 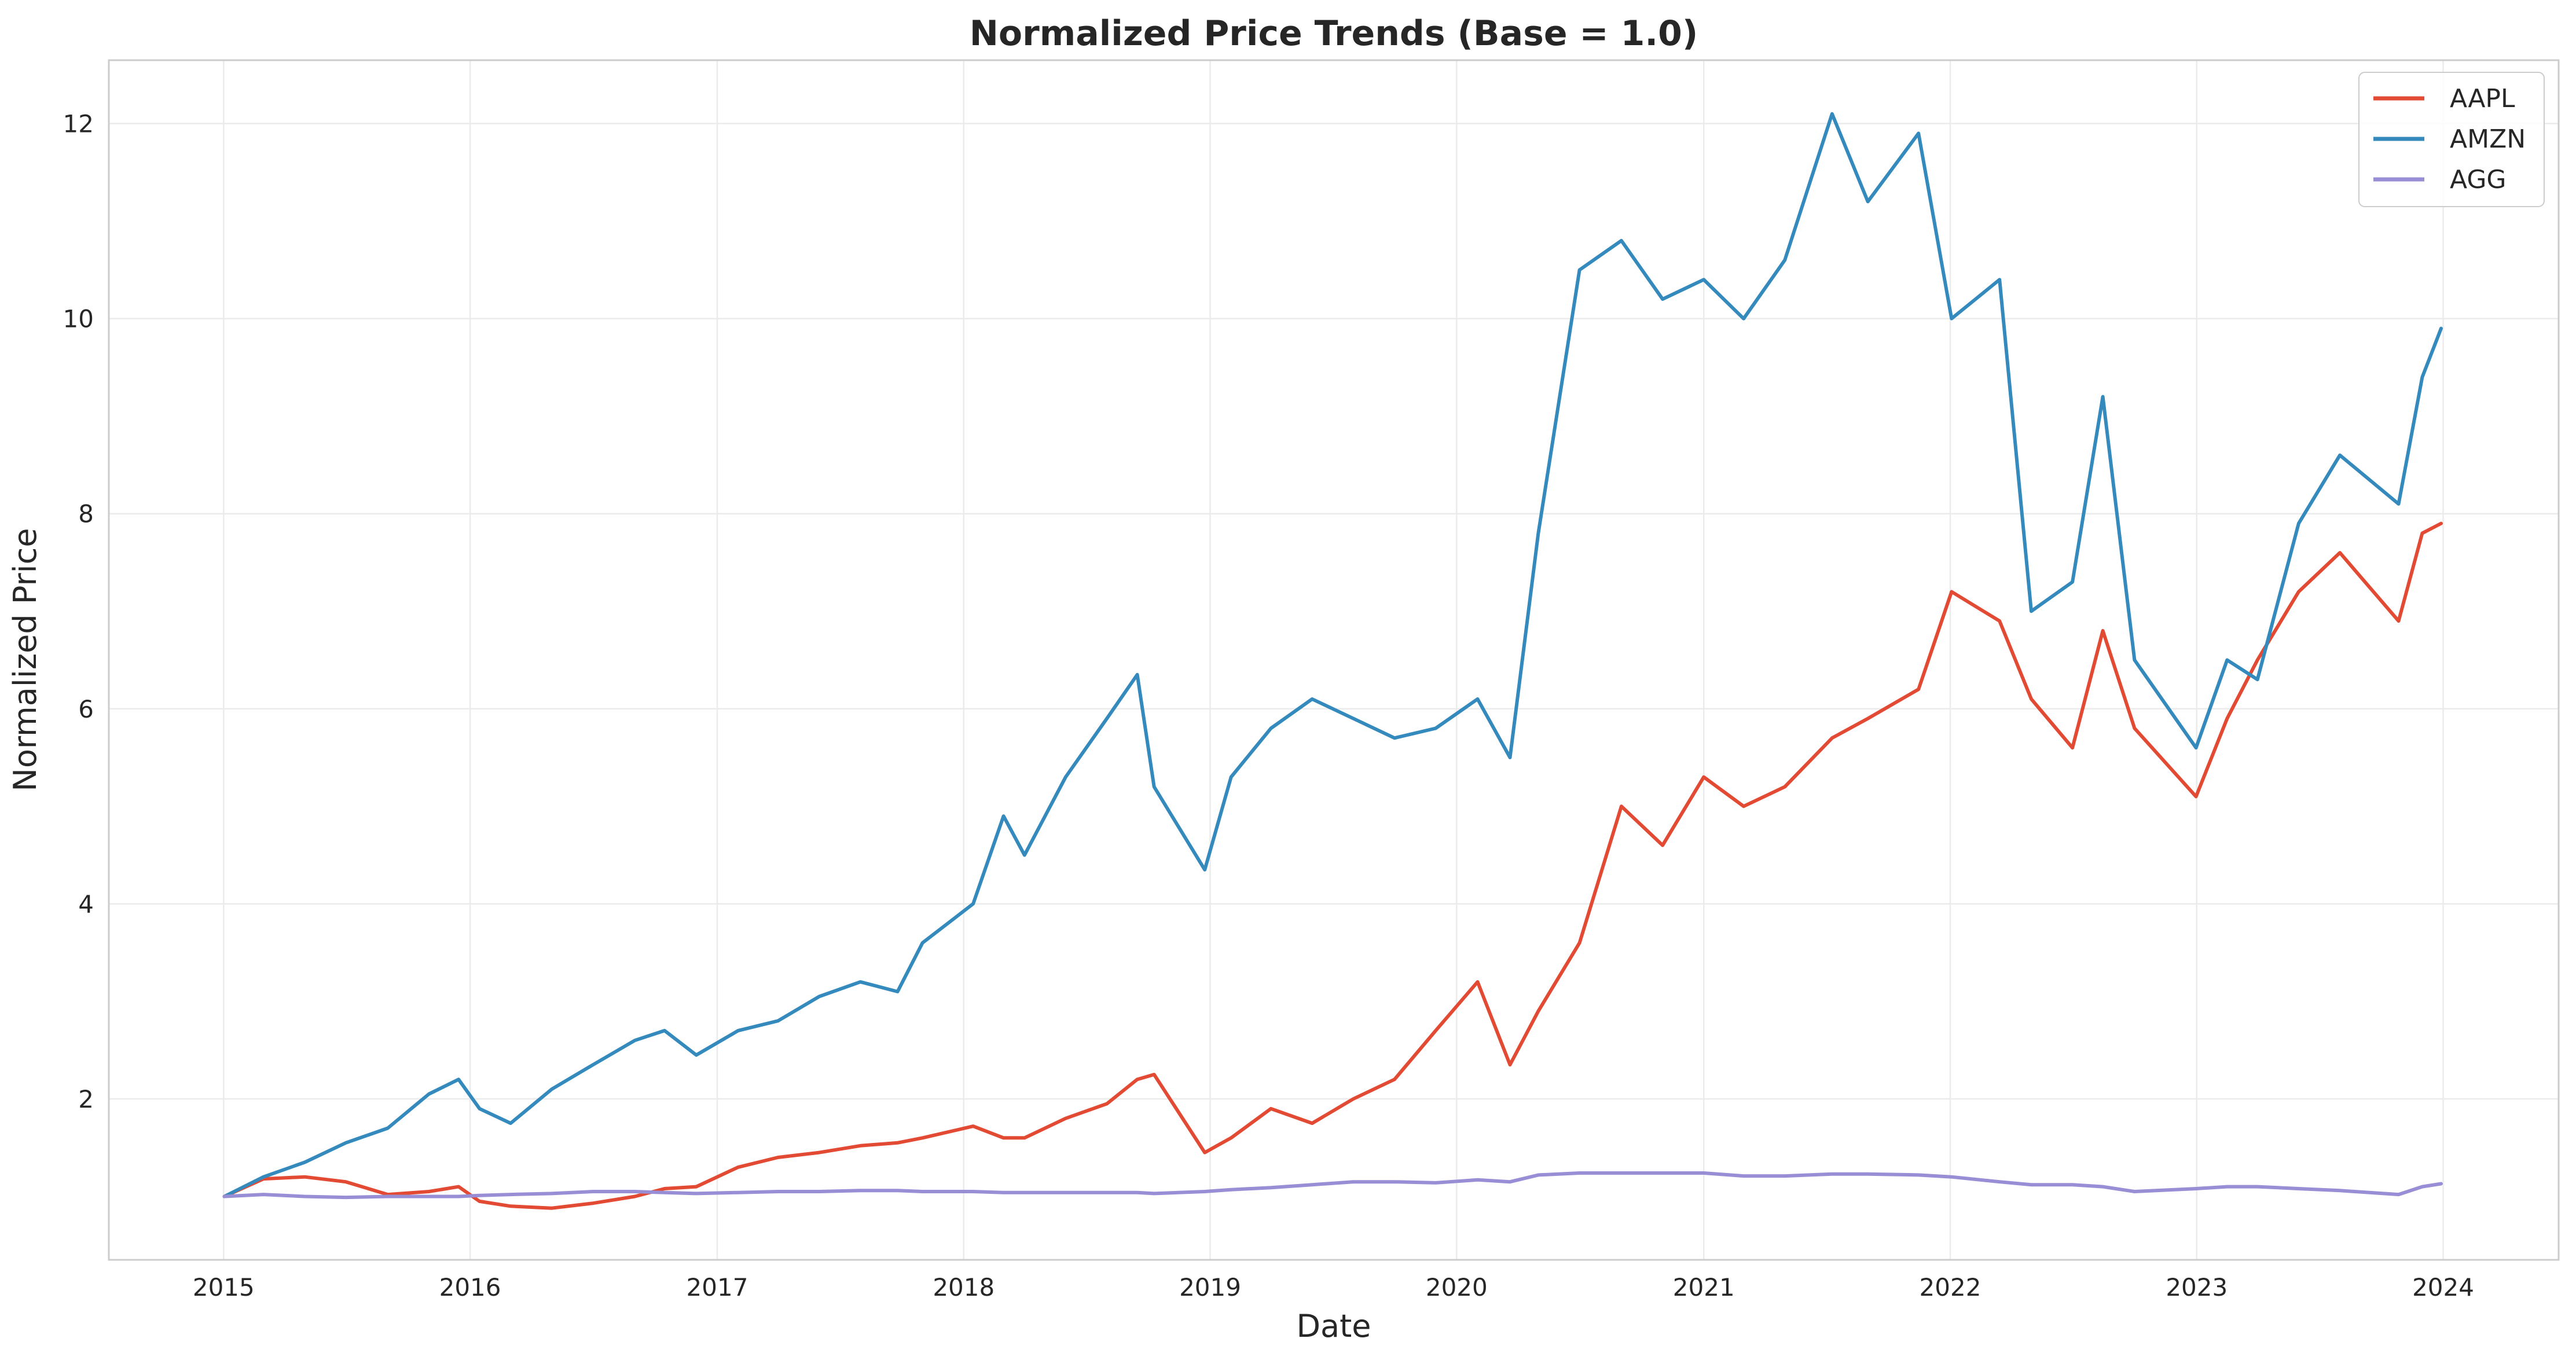 What do you see at coordinates (2443, 1287) in the screenshot?
I see `x-tick-label: 2024` at bounding box center [2443, 1287].